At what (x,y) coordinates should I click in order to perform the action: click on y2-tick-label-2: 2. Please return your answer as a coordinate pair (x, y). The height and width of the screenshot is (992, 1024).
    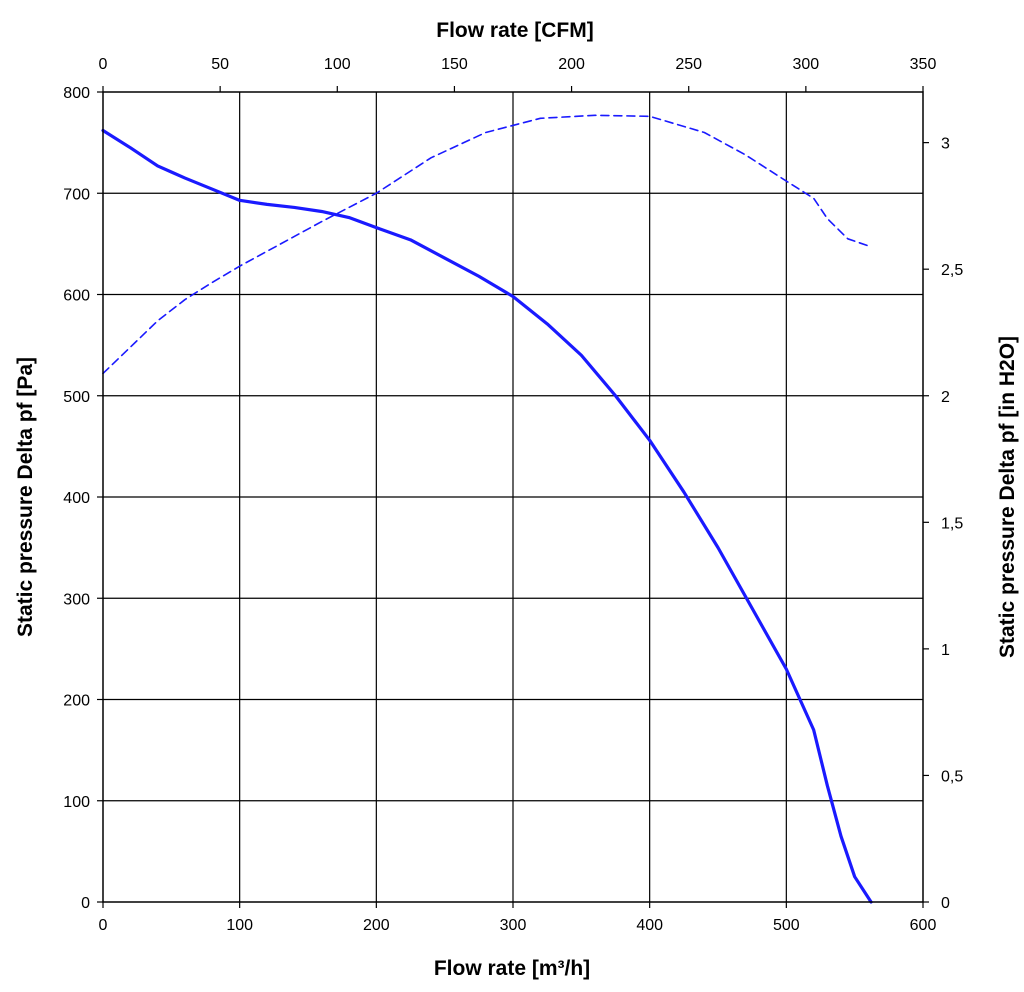
    Looking at the image, I should click on (945, 397).